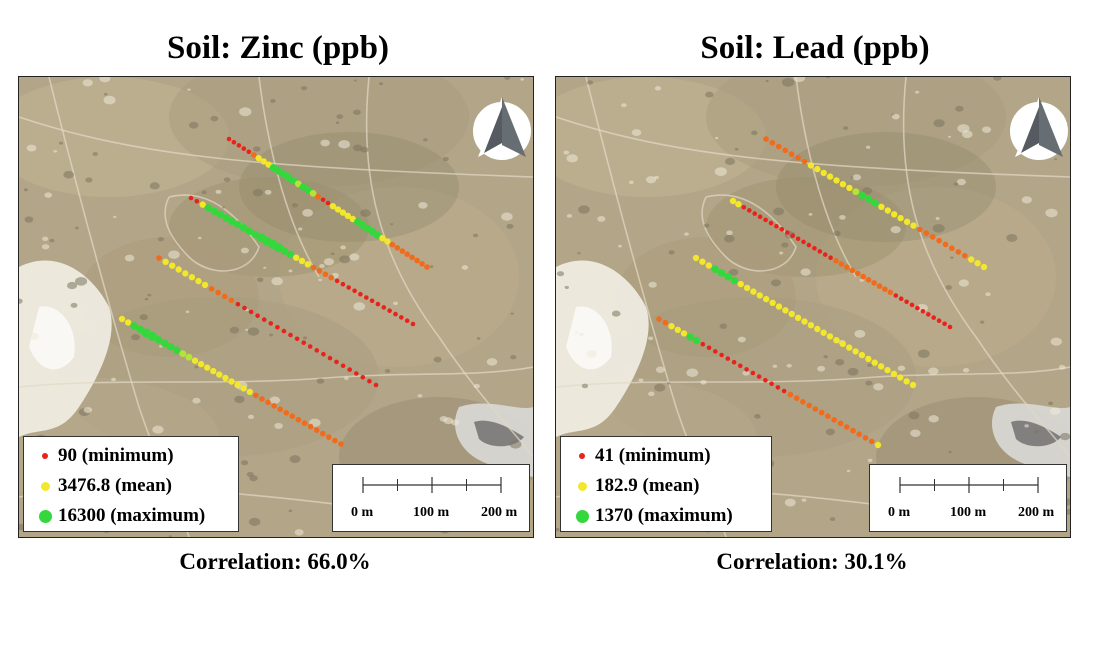 The height and width of the screenshot is (651, 1110). What do you see at coordinates (582, 456) in the screenshot?
I see `minimum-dot-icon` at bounding box center [582, 456].